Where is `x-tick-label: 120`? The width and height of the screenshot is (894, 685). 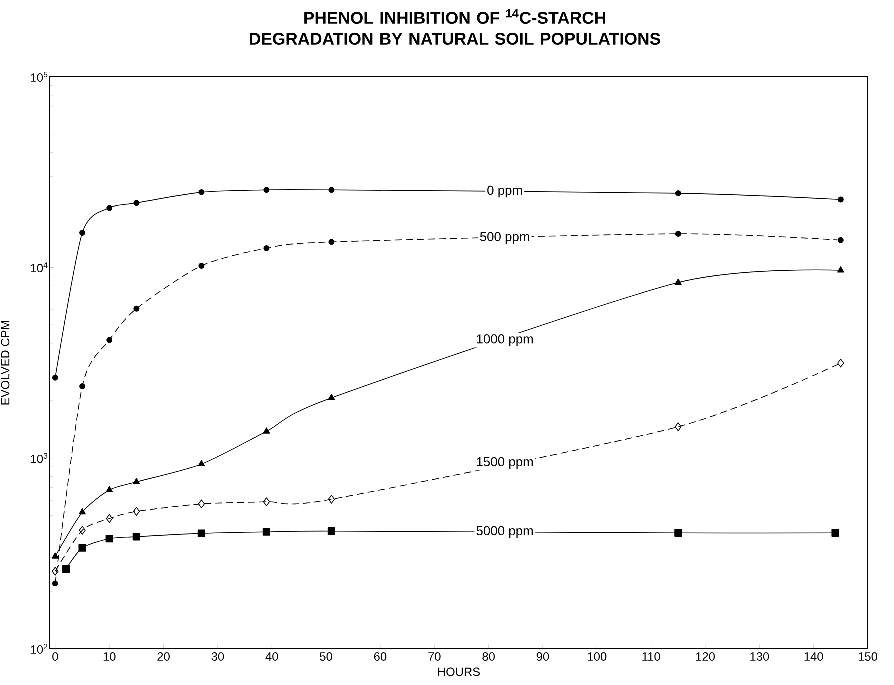
x-tick-label: 120 is located at coordinates (705, 656).